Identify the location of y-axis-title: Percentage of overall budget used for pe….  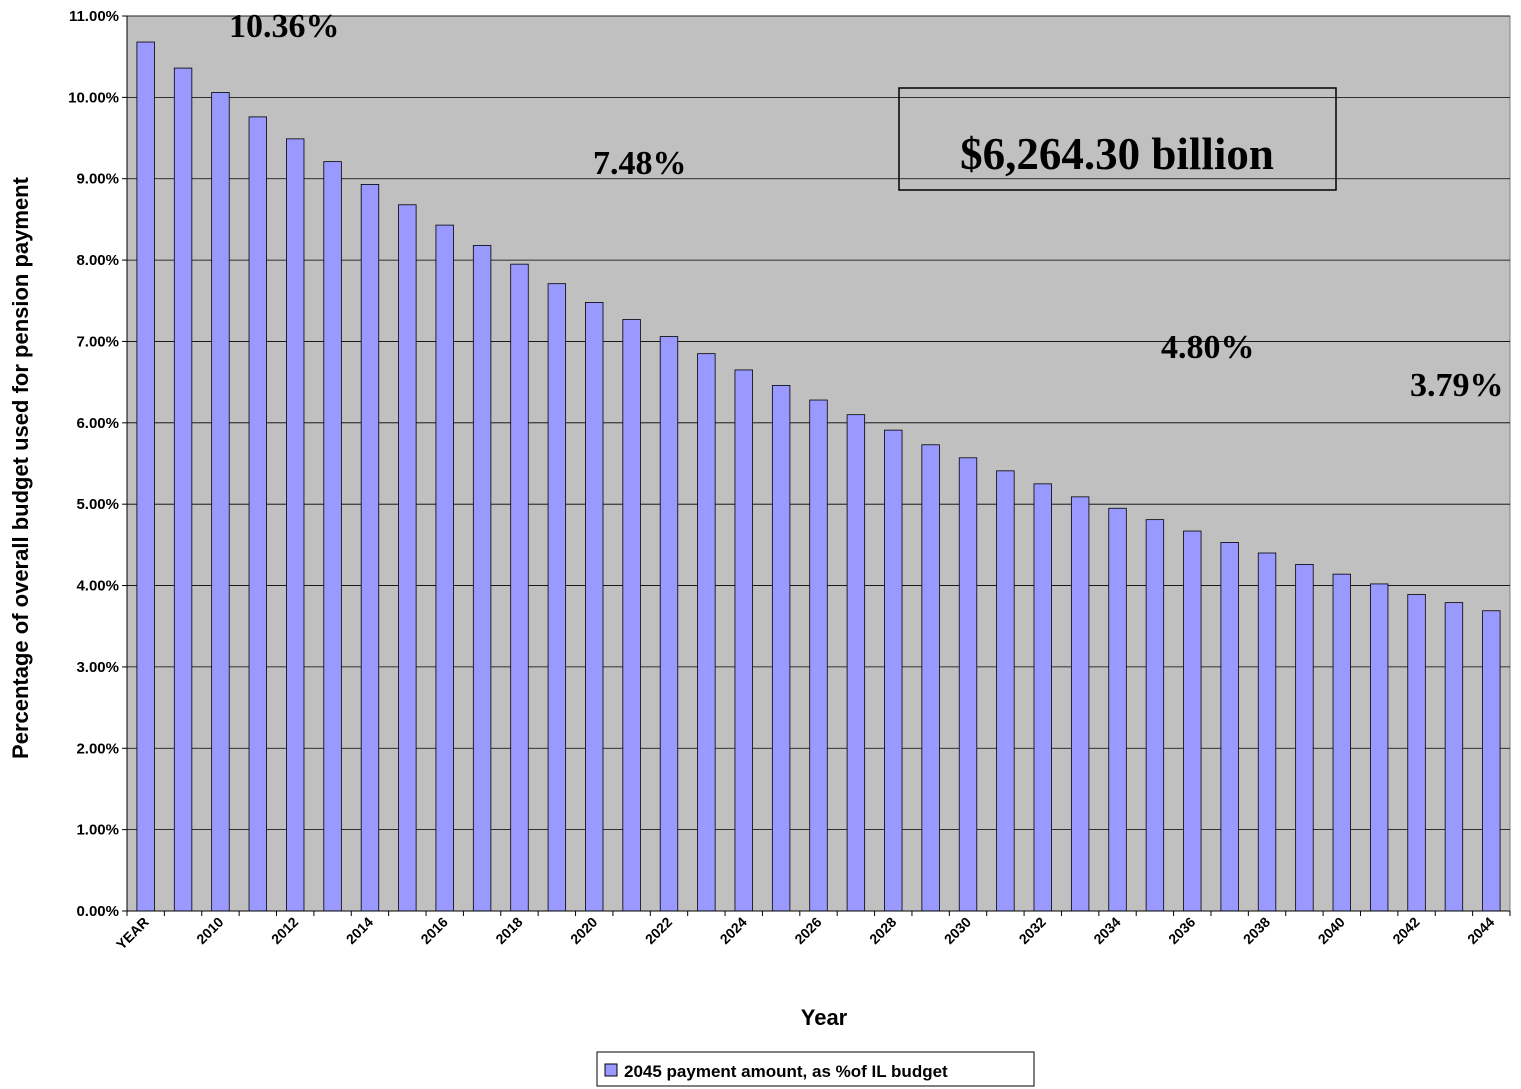
(20, 467).